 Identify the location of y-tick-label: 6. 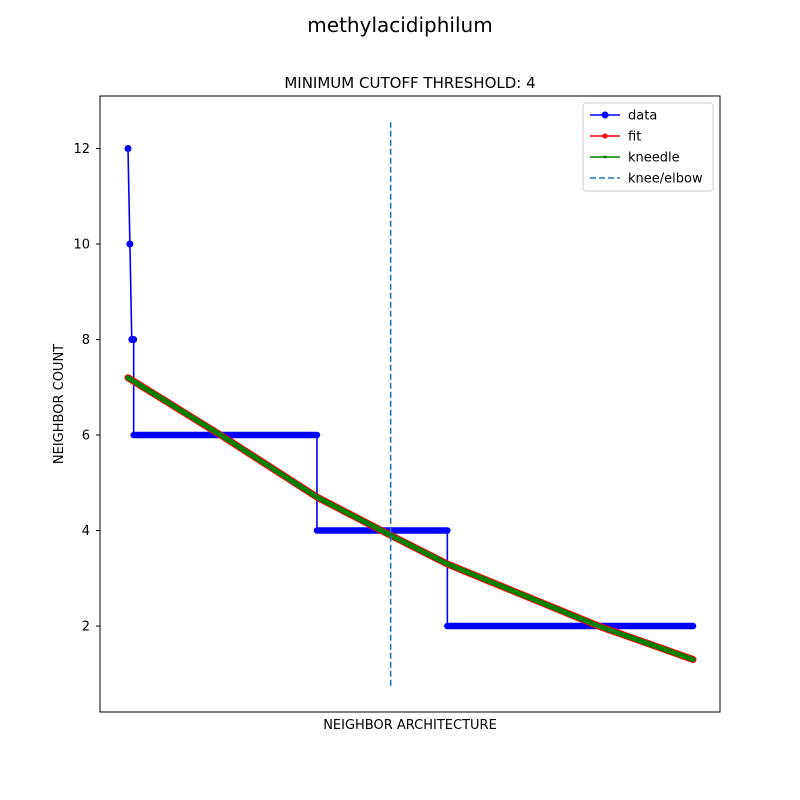
(86, 436).